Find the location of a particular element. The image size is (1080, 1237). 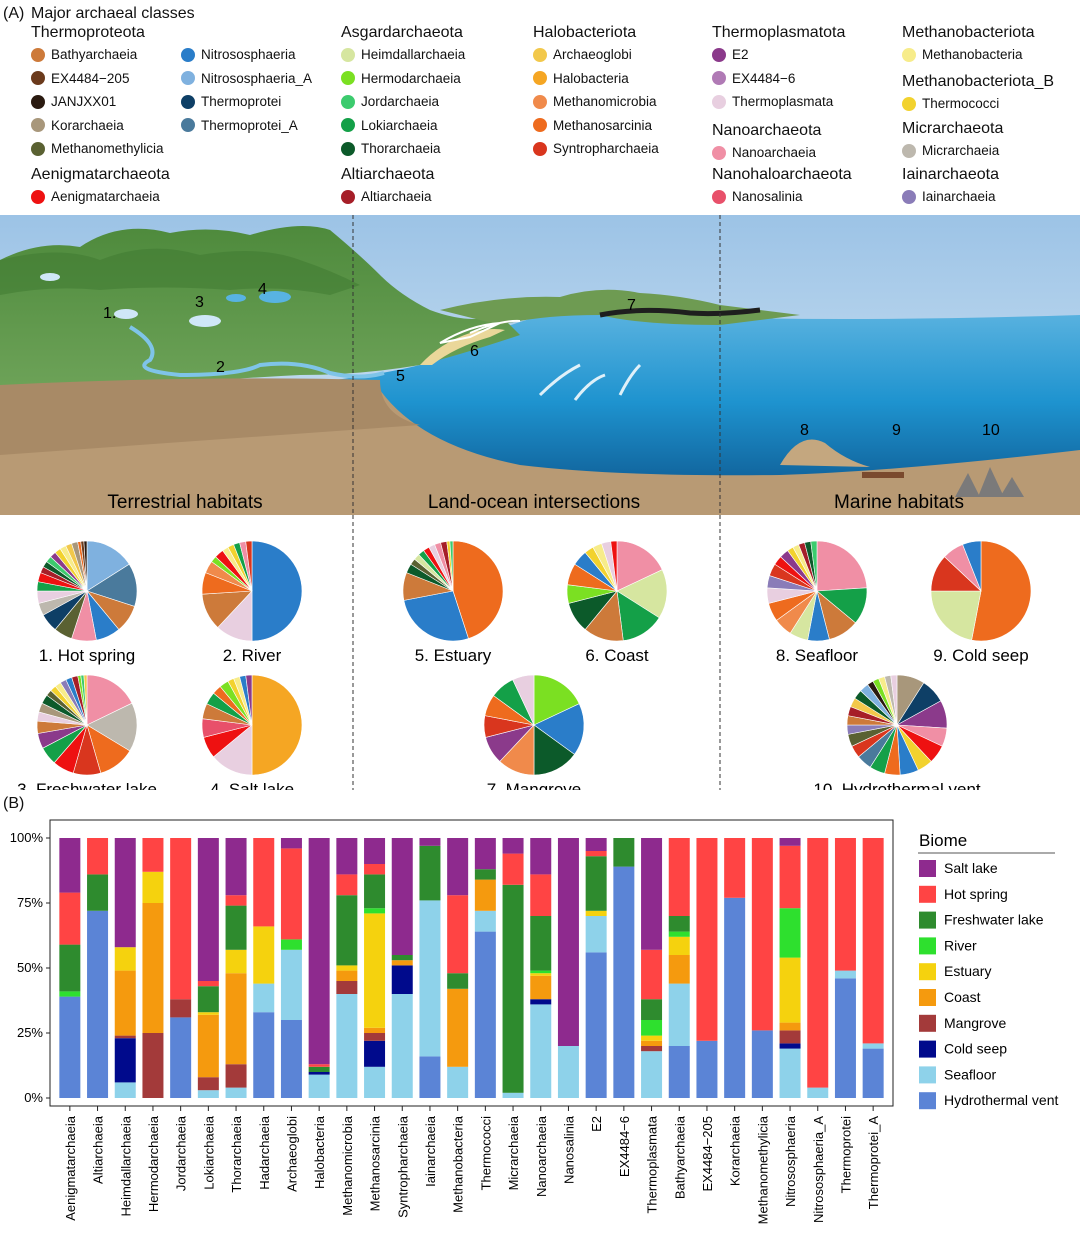

legend-item-cold-seep: Cold seep is located at coordinates (963, 1049).